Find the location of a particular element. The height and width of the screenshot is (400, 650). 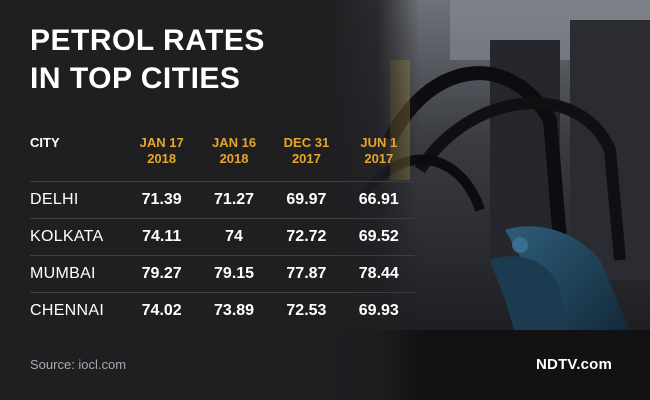

page-title: PETROL RATES IN TOP CITIES is located at coordinates (147, 60).